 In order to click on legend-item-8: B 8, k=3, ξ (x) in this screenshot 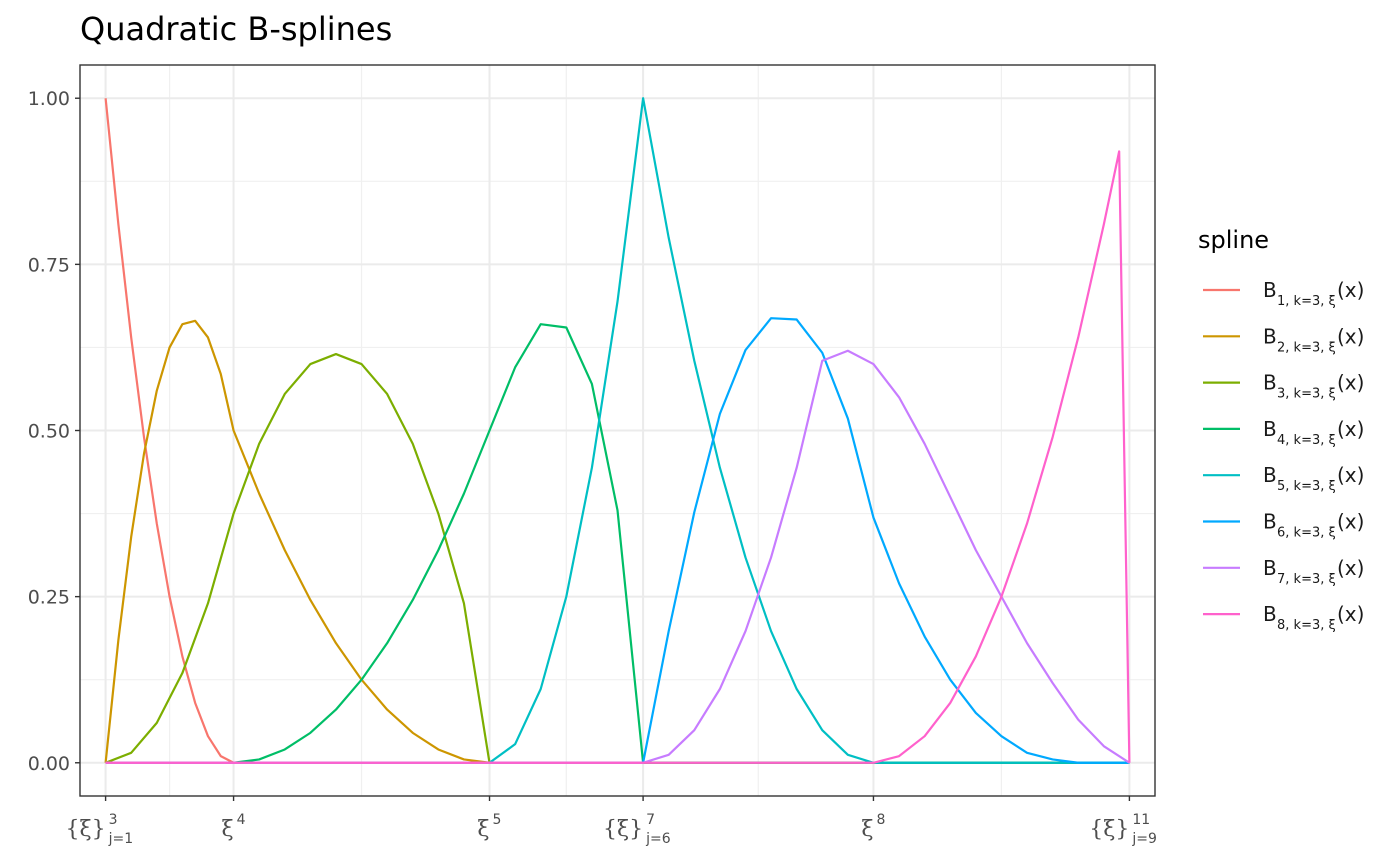, I will do `click(1283, 617)`.